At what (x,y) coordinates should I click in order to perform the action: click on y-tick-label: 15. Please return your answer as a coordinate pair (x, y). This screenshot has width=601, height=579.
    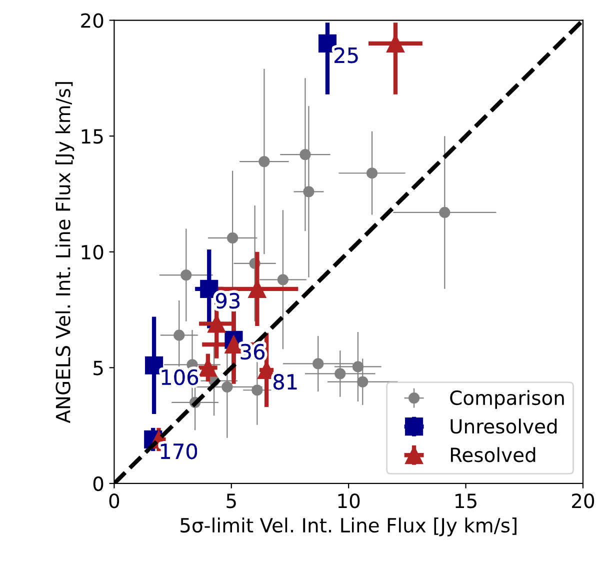
    Looking at the image, I should click on (92, 136).